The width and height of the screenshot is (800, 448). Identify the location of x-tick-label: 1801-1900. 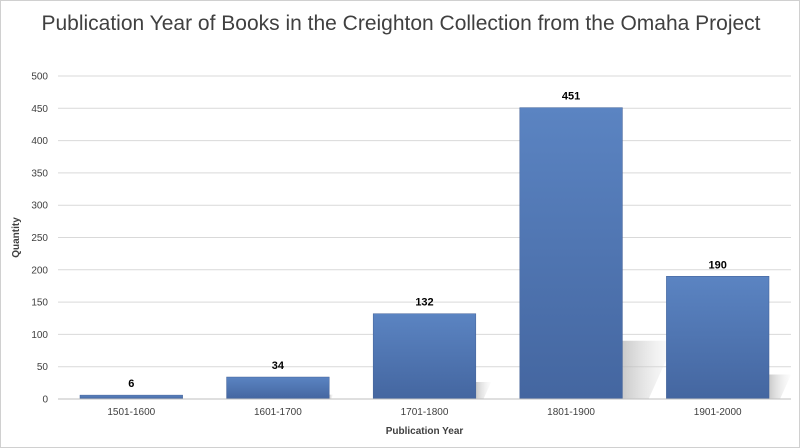
(571, 412).